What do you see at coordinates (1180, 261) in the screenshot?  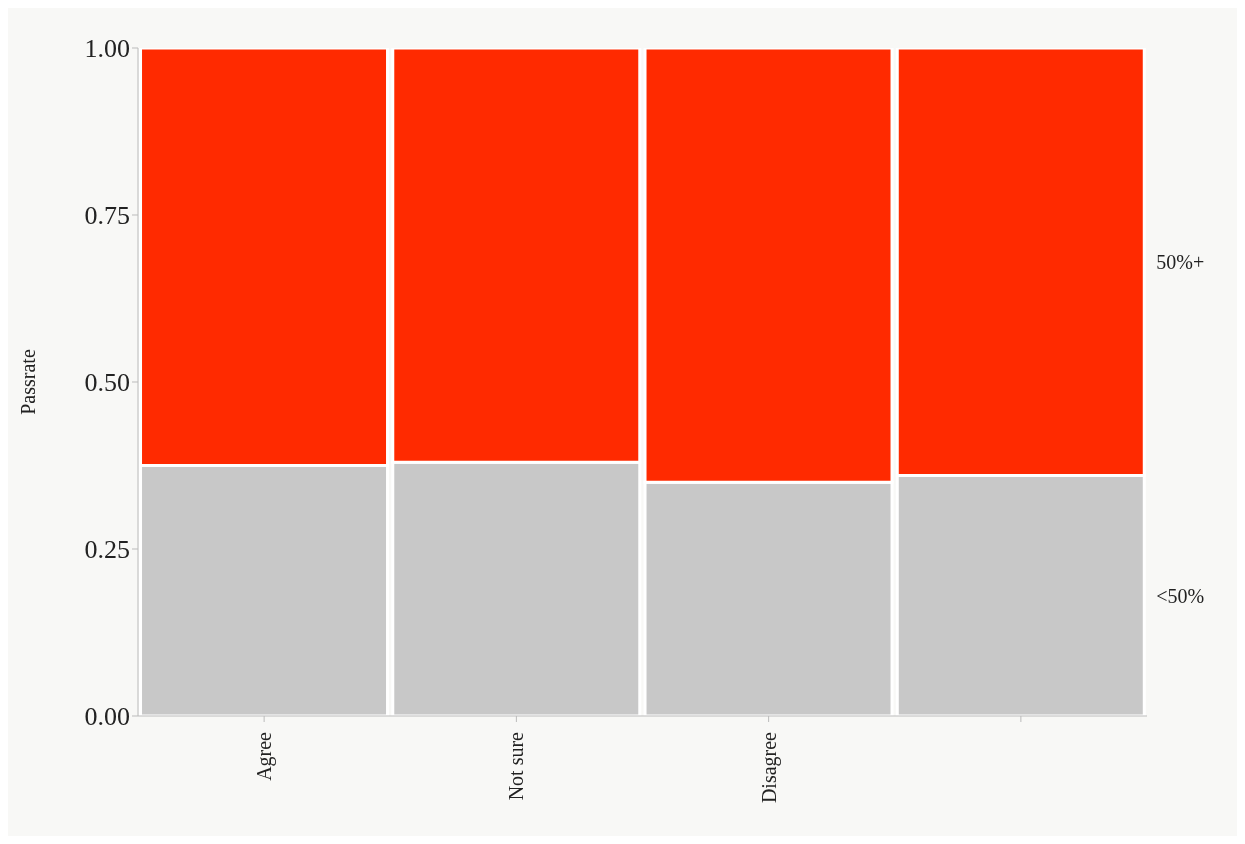 I see `series-label: 50%+` at bounding box center [1180, 261].